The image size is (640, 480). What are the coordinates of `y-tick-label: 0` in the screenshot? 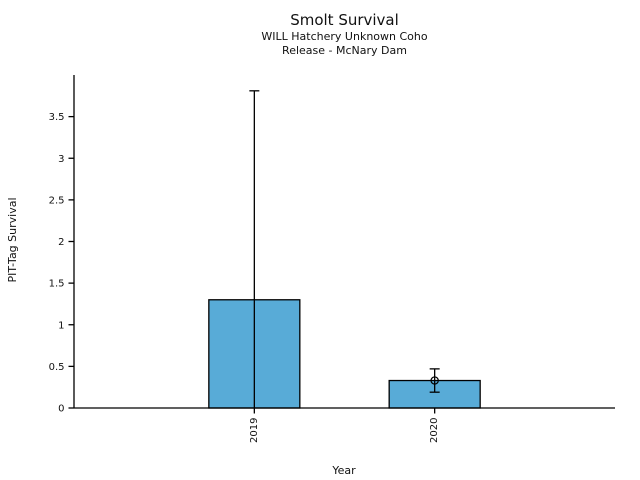 It's located at (61, 409).